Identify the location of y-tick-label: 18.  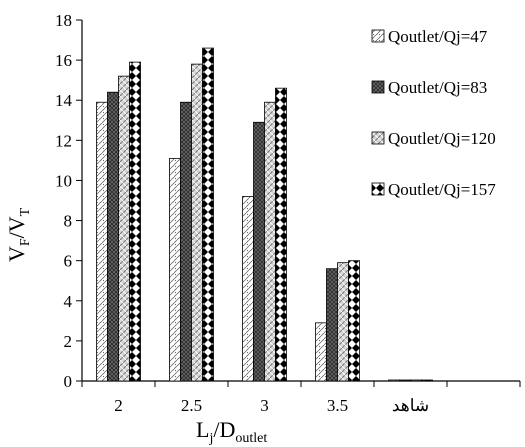
(63, 20).